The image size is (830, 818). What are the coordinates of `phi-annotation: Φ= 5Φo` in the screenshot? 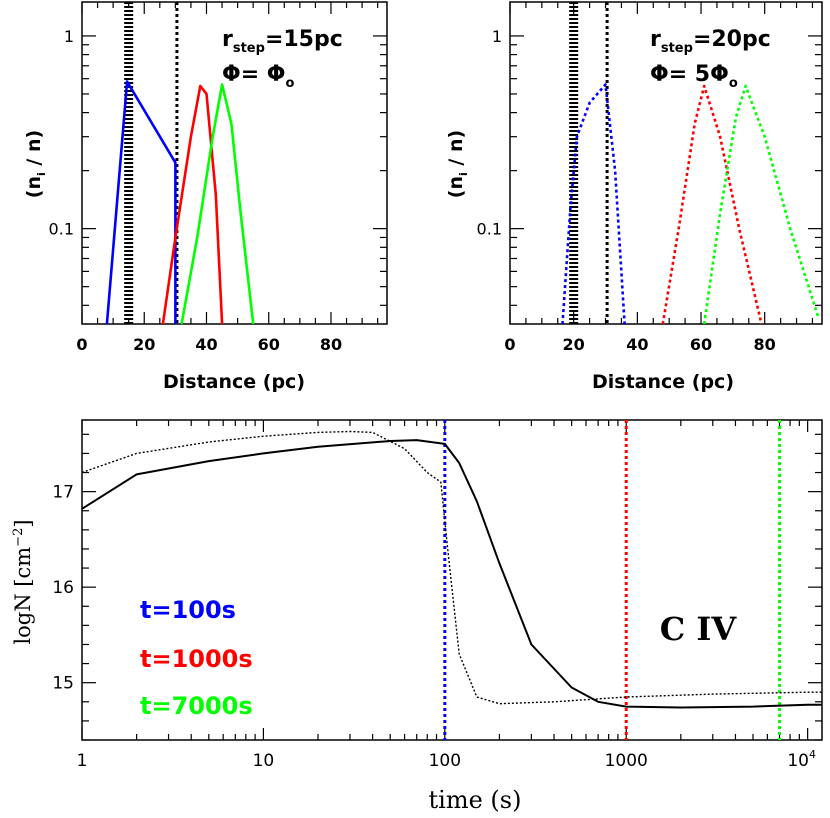 It's located at (694, 76).